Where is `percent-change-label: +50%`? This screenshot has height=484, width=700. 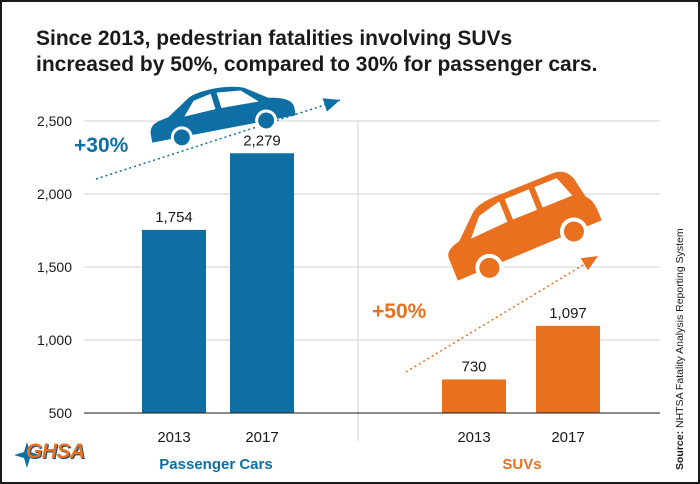 percent-change-label: +50% is located at coordinates (399, 311).